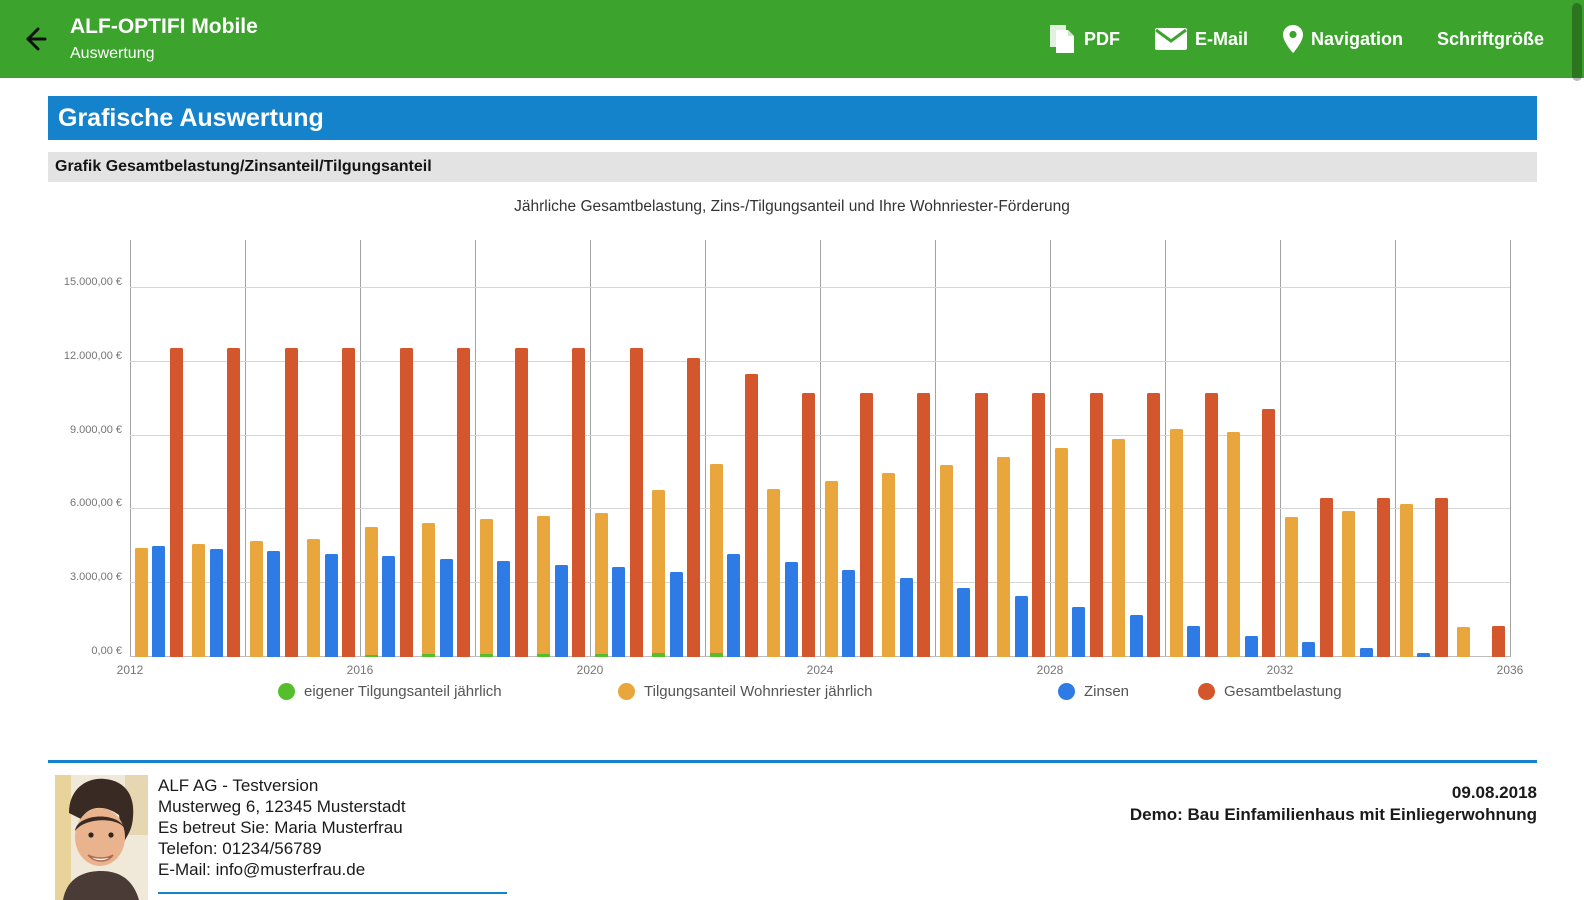  Describe the element at coordinates (406, 502) in the screenshot. I see `bar-gesamtbelastung-2016` at that location.